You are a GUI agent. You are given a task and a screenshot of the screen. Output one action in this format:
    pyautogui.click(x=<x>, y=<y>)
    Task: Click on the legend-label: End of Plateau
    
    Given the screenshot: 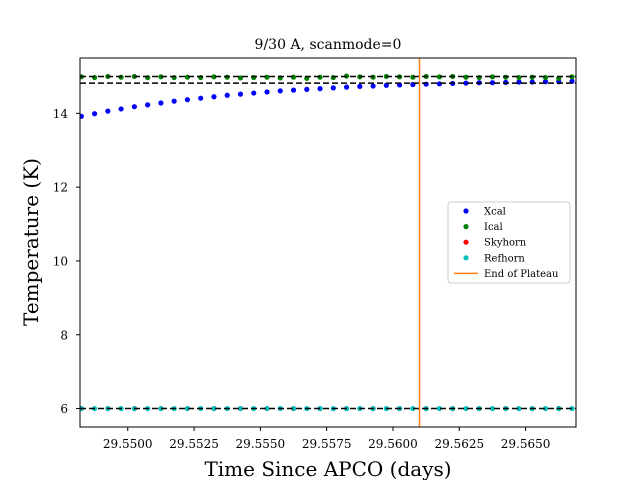 What is the action you would take?
    pyautogui.click(x=521, y=274)
    